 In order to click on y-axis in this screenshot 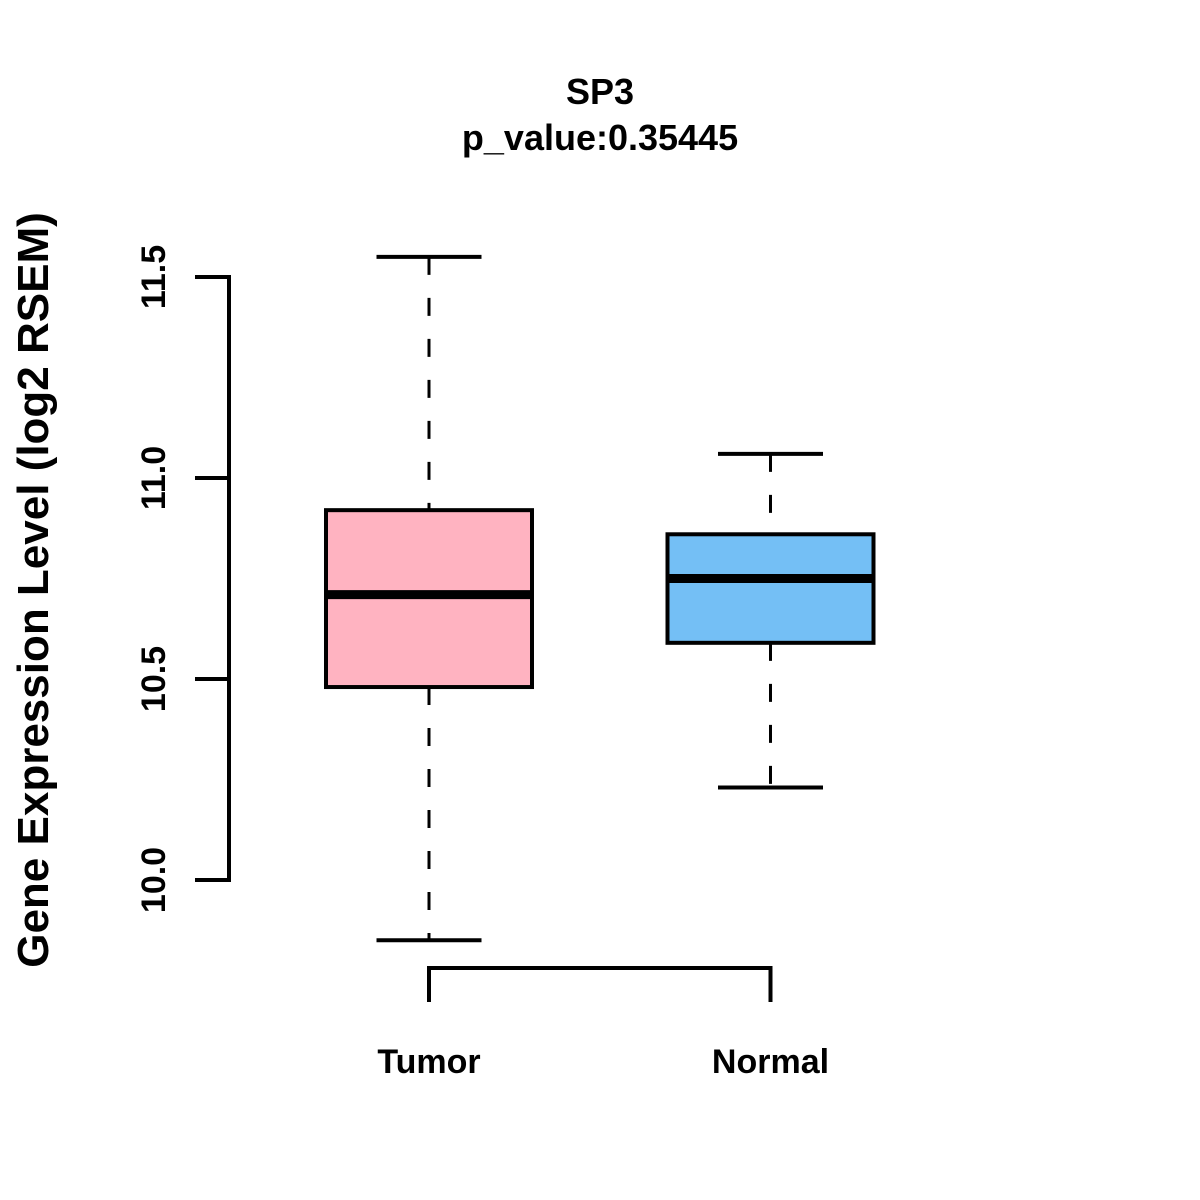, I will do `click(213, 578)`.